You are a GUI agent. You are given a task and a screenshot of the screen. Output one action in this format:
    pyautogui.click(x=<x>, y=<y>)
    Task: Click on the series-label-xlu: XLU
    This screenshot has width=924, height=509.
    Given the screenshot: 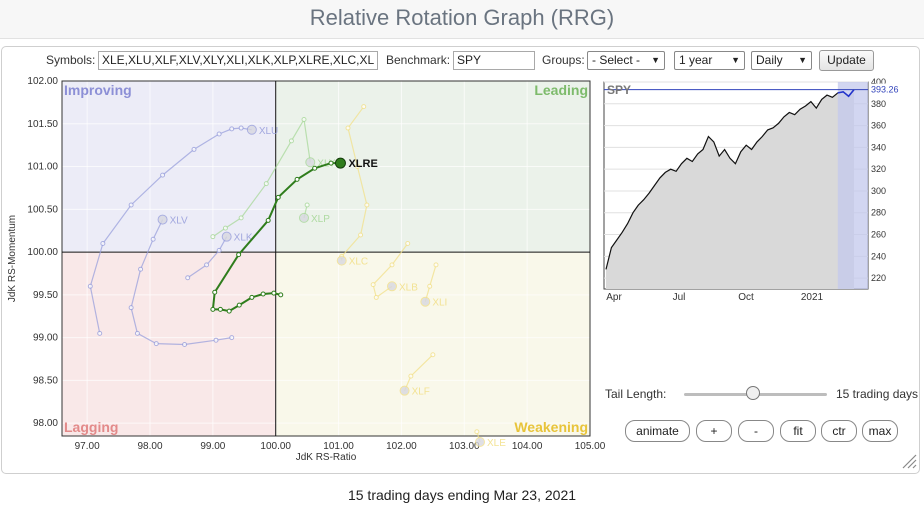 What is the action you would take?
    pyautogui.click(x=268, y=131)
    